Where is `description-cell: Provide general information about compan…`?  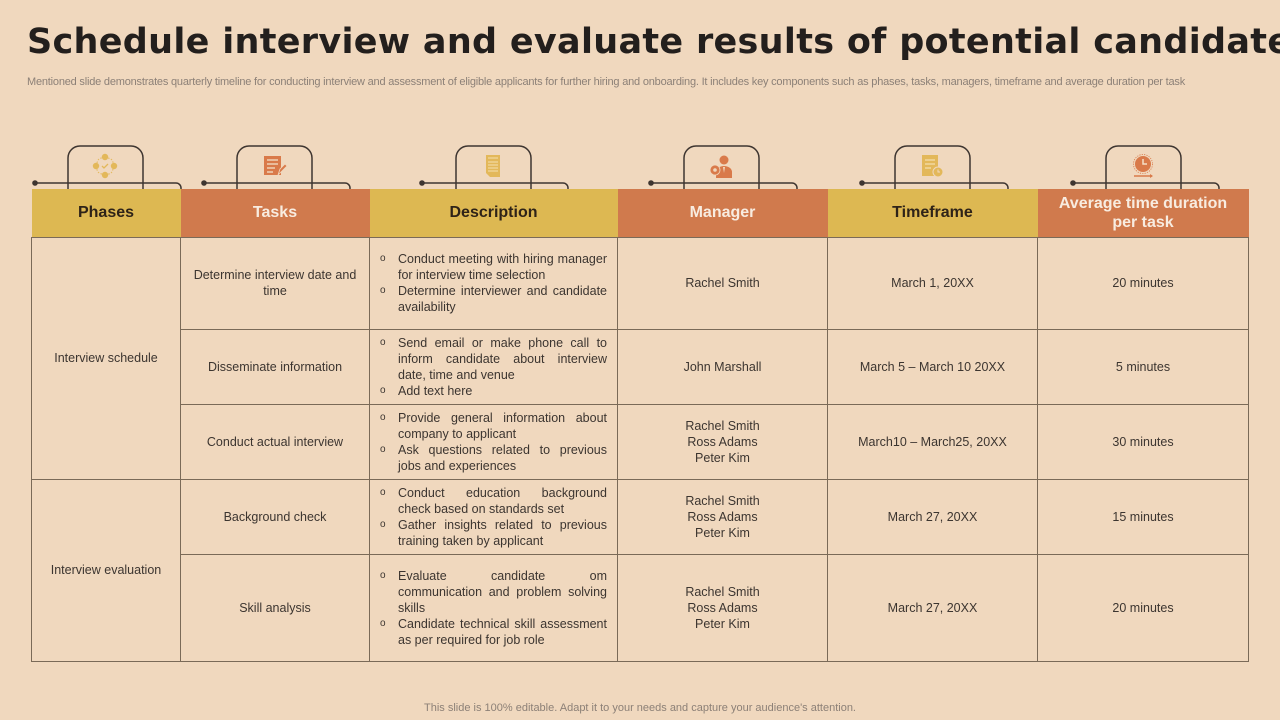
description-cell: Provide general information about compan… is located at coordinates (493, 441).